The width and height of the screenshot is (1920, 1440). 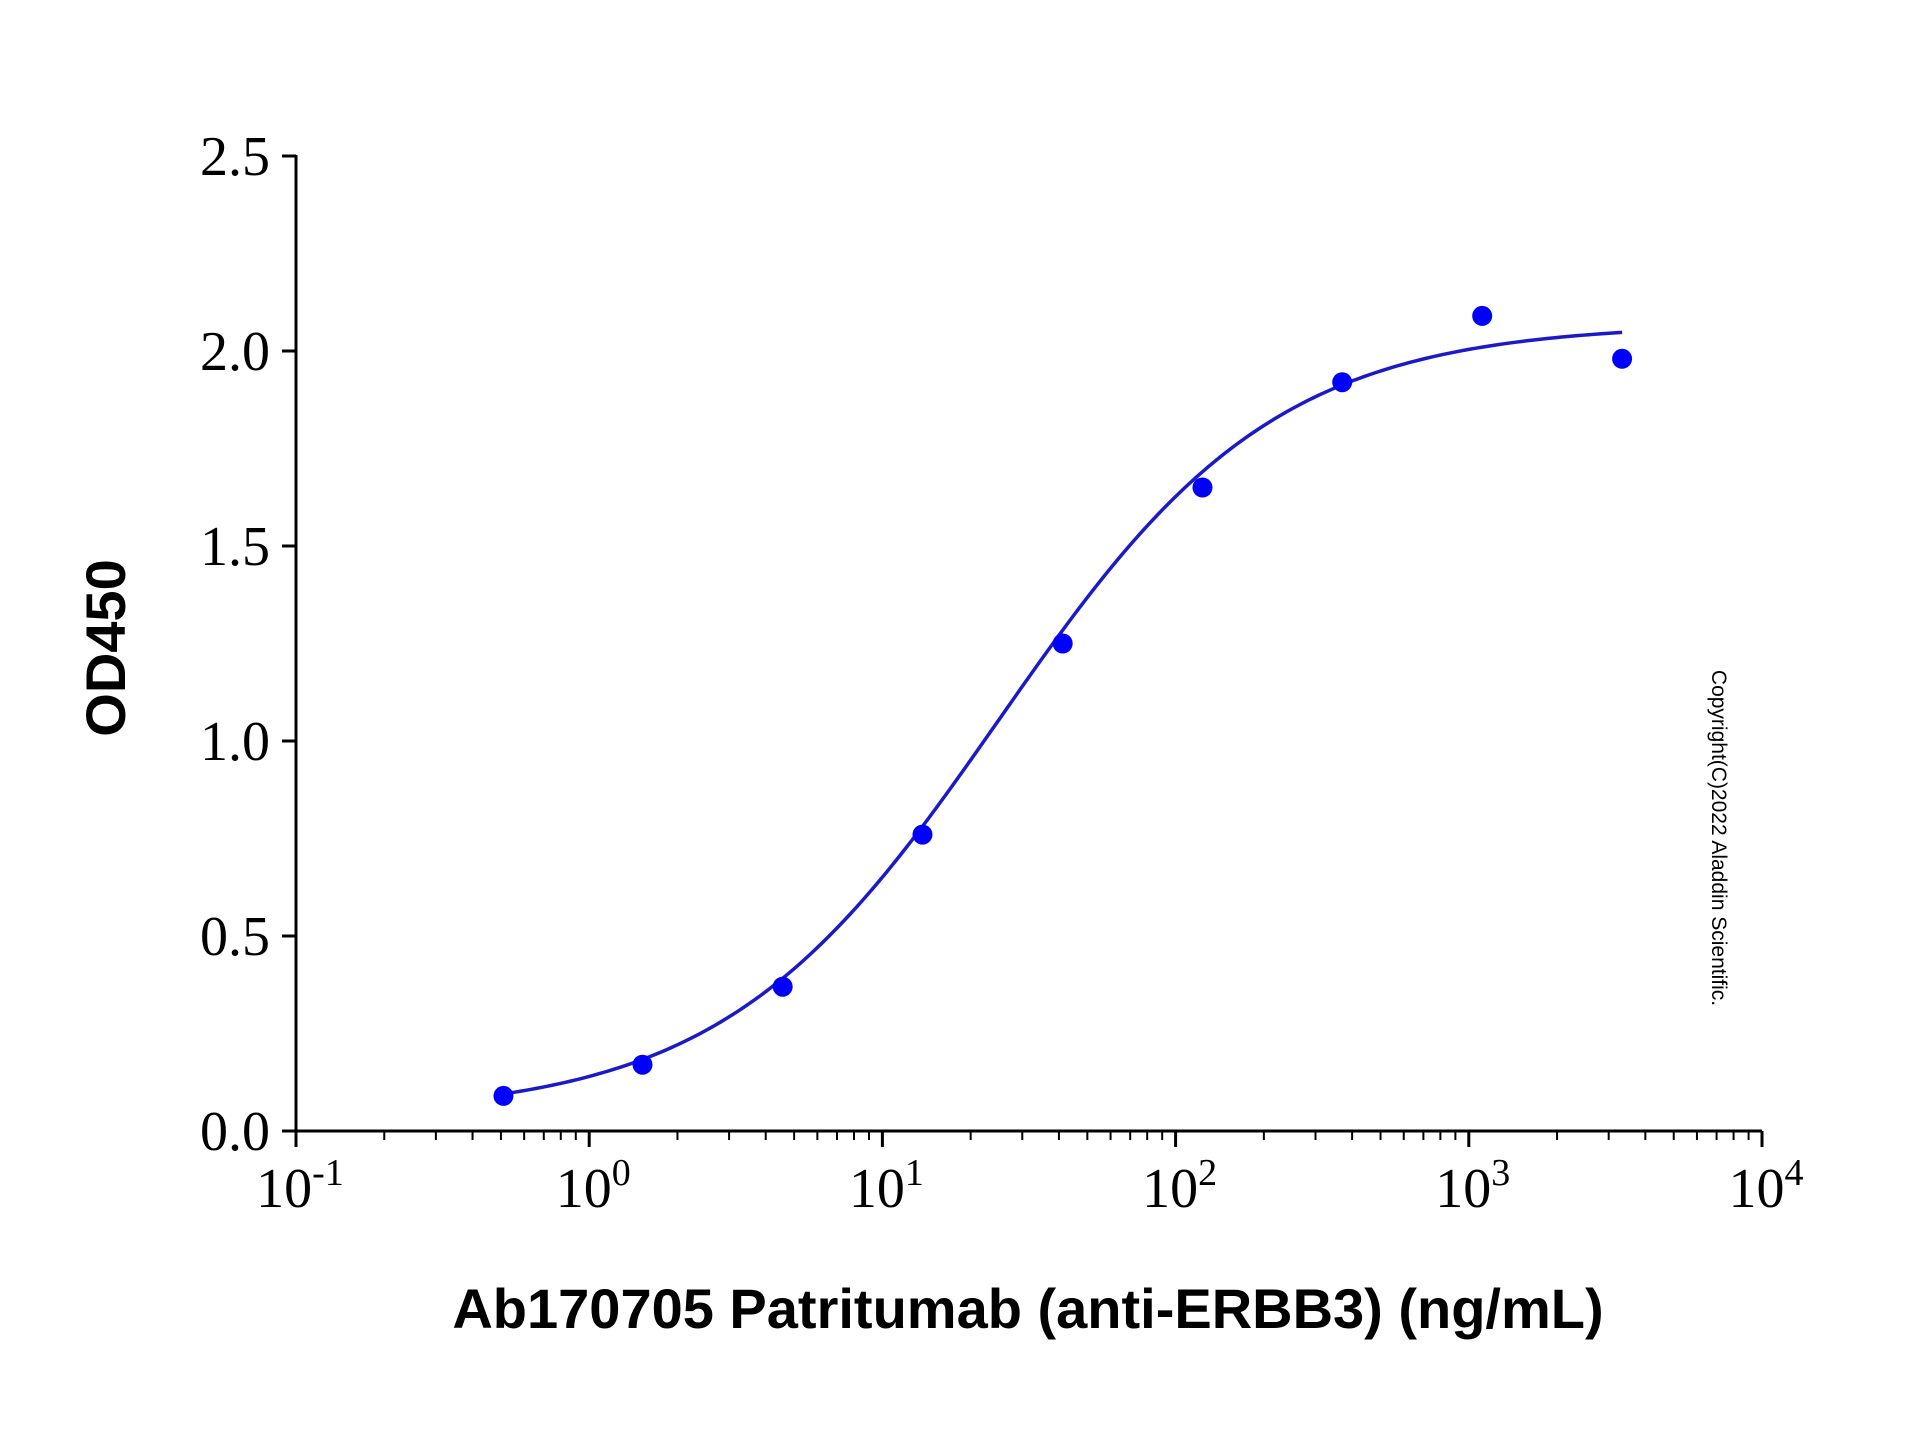 What do you see at coordinates (235, 547) in the screenshot?
I see `y-tick-label: 1.5` at bounding box center [235, 547].